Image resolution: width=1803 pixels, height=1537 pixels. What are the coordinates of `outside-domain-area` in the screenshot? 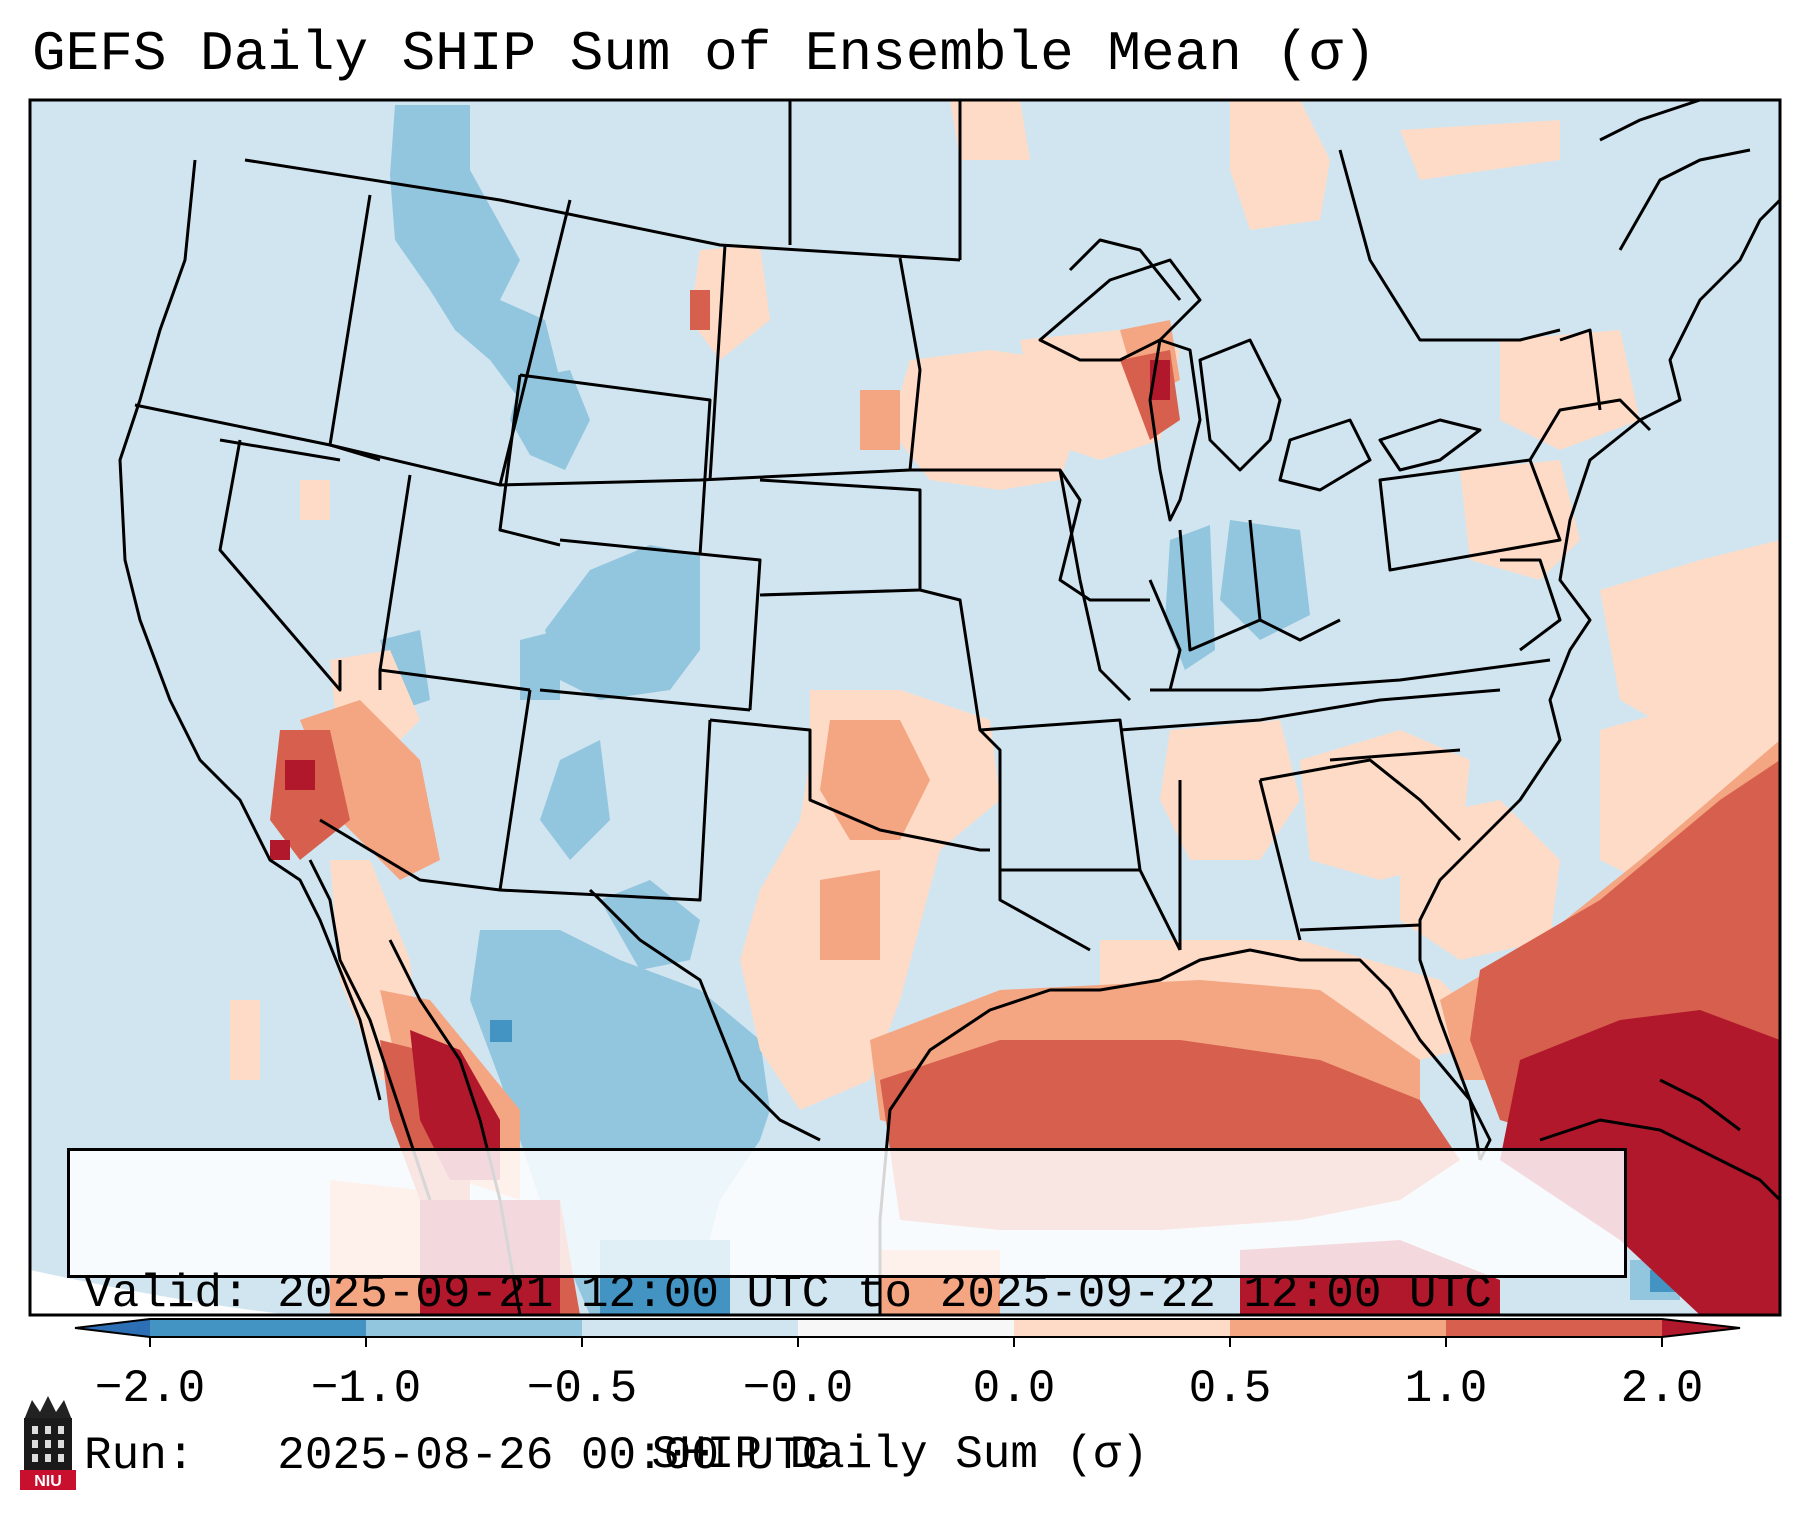 It's located at (162, 1292).